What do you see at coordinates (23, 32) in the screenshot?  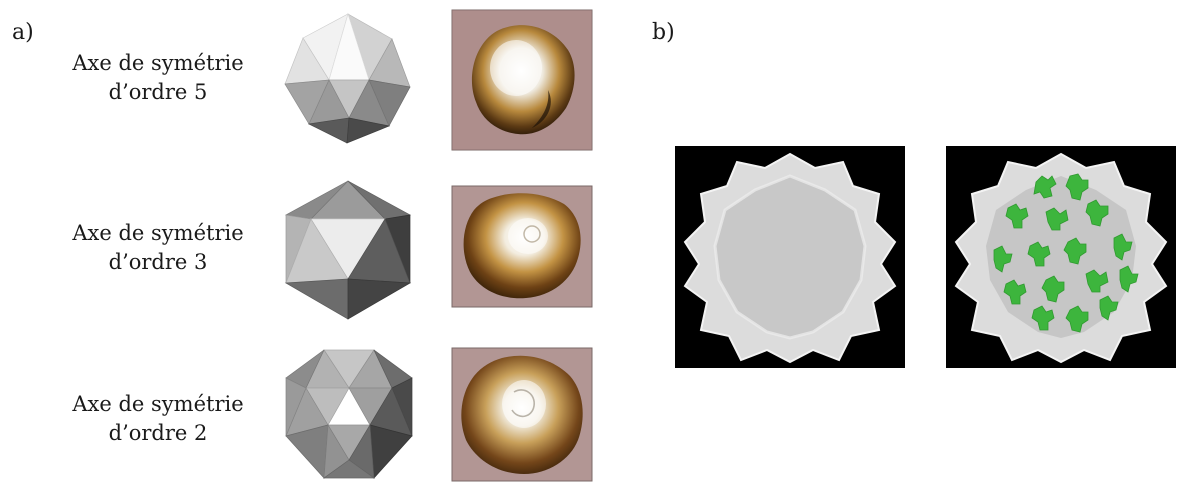 I see `panel-a-label: a)` at bounding box center [23, 32].